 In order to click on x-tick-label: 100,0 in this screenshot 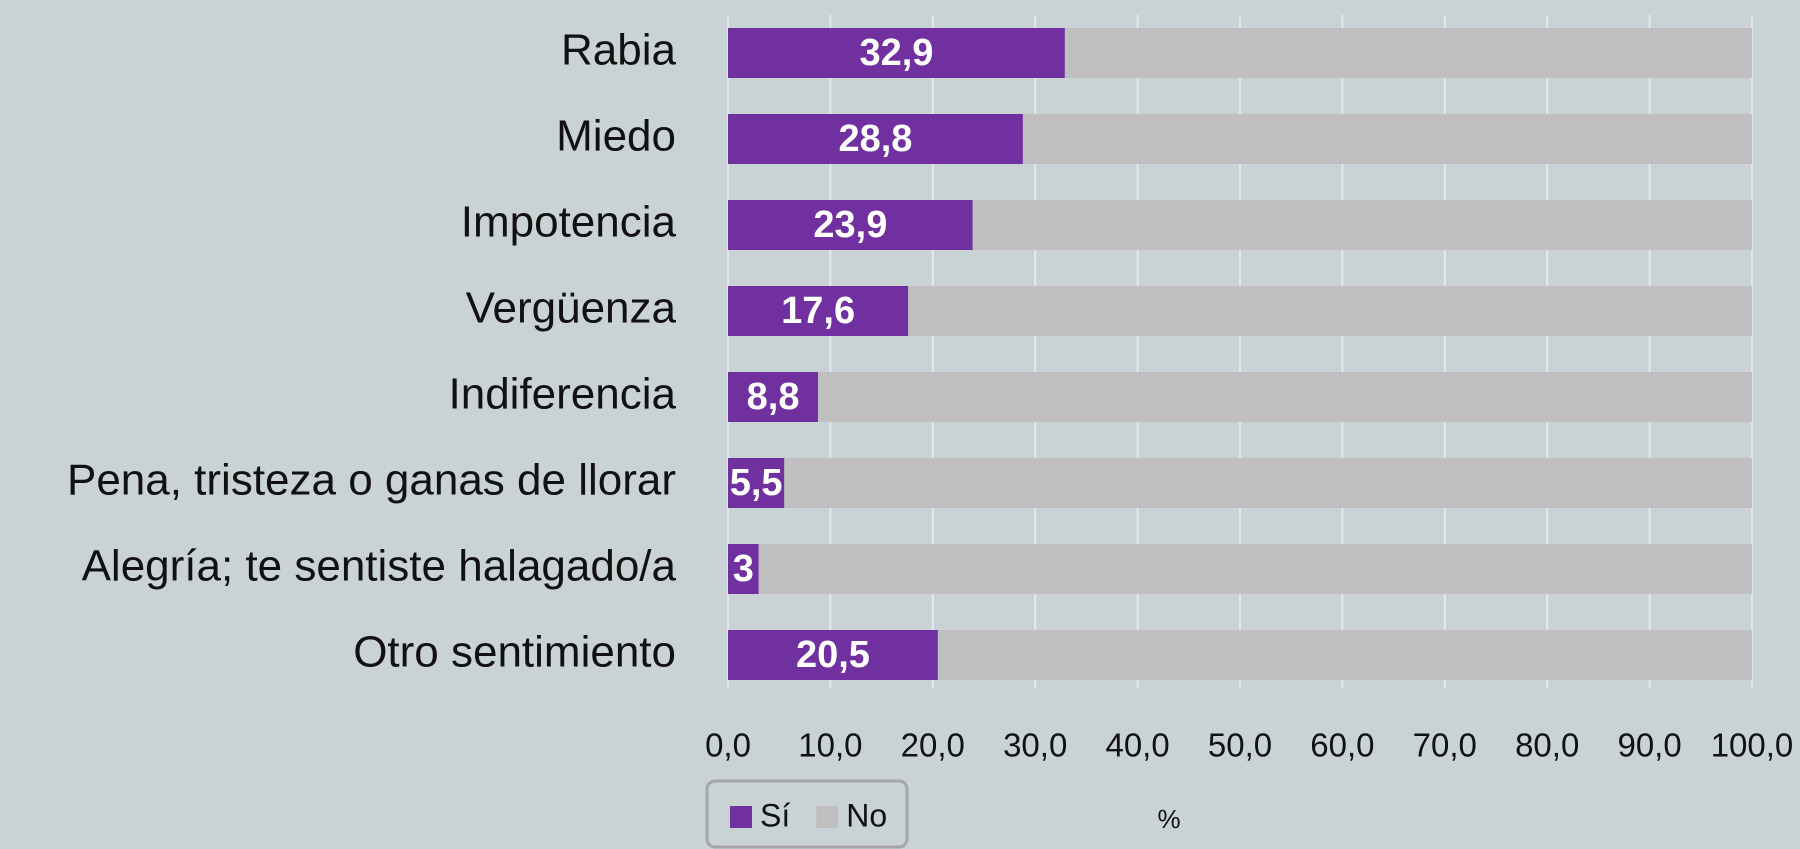, I will do `click(1752, 745)`.